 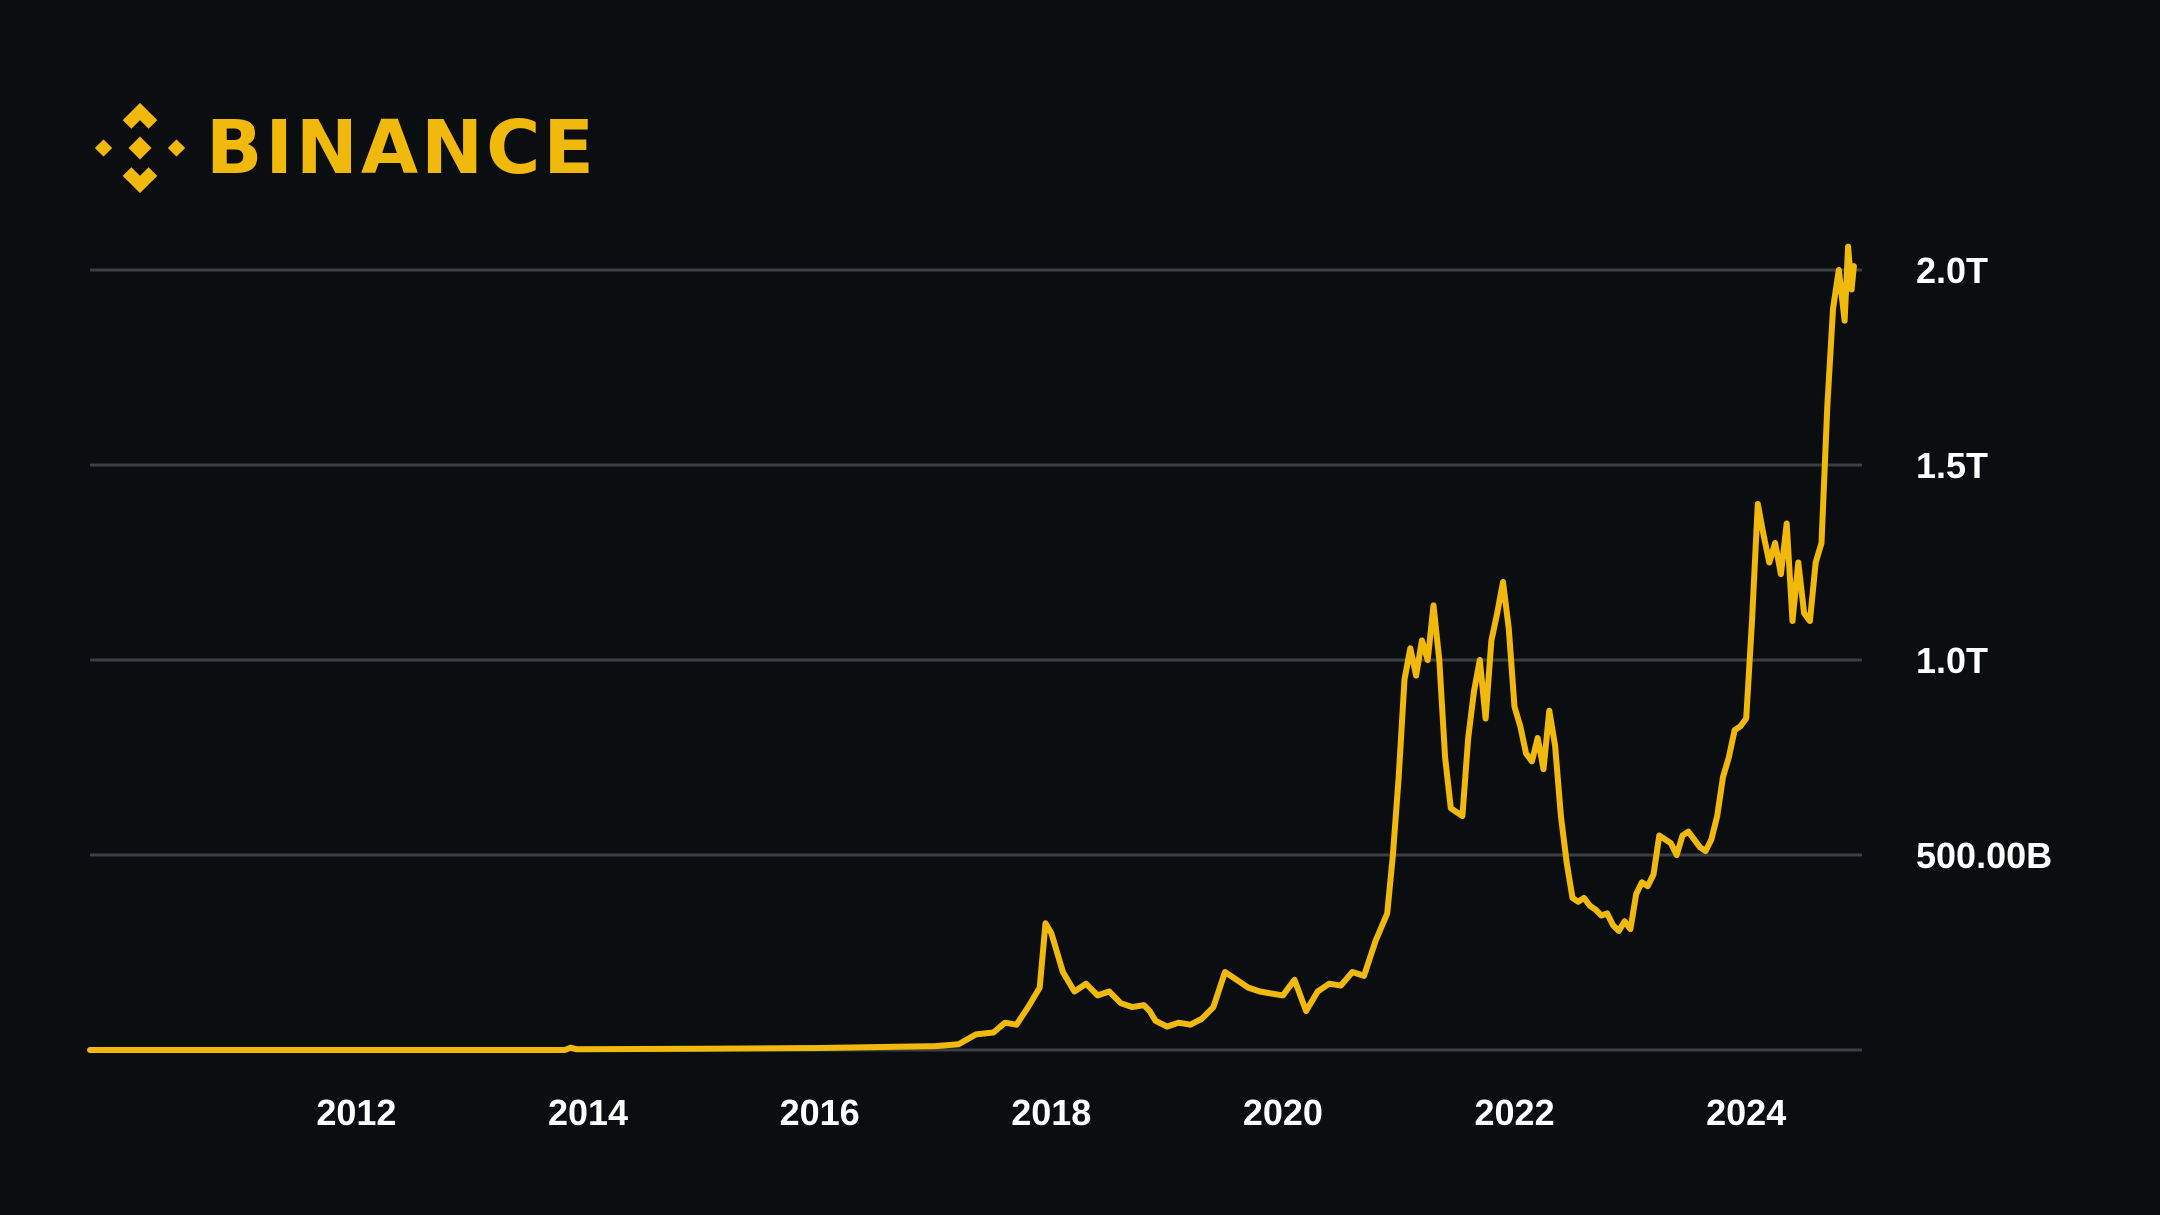 What do you see at coordinates (1984, 563) in the screenshot?
I see `y-axis-ticks: 500.00B 1.0T 1.5T 2.0T` at bounding box center [1984, 563].